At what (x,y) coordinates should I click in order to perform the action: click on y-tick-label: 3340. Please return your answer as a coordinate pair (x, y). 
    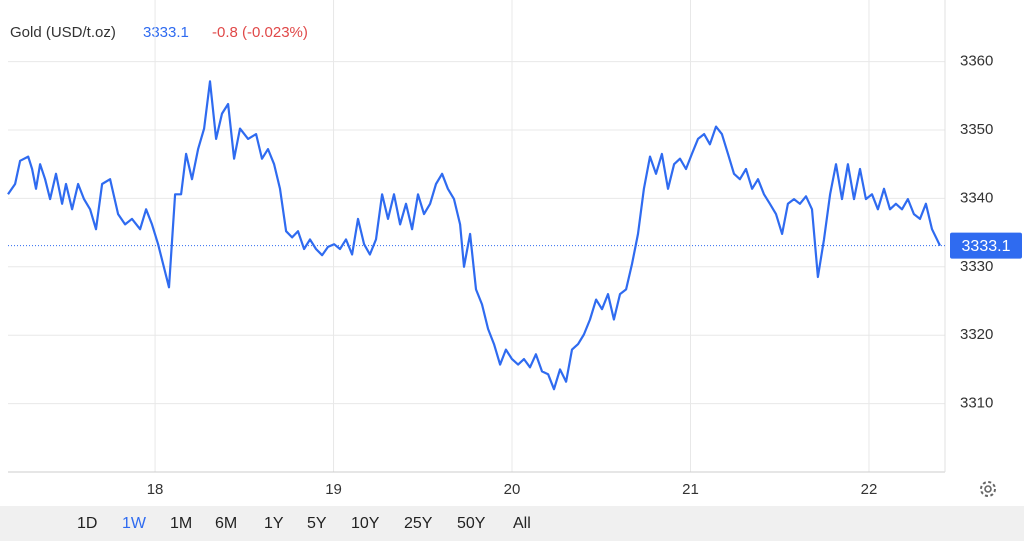
    Looking at the image, I should click on (976, 197).